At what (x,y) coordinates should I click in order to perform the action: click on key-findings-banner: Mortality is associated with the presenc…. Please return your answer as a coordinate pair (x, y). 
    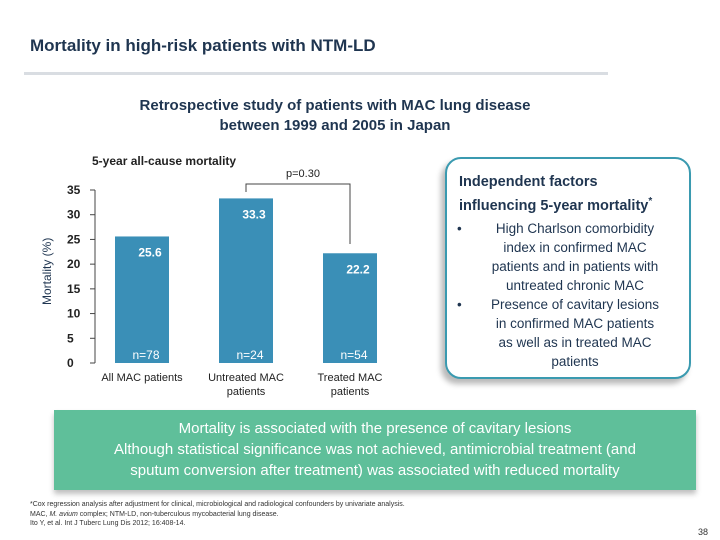
    Looking at the image, I should click on (375, 450).